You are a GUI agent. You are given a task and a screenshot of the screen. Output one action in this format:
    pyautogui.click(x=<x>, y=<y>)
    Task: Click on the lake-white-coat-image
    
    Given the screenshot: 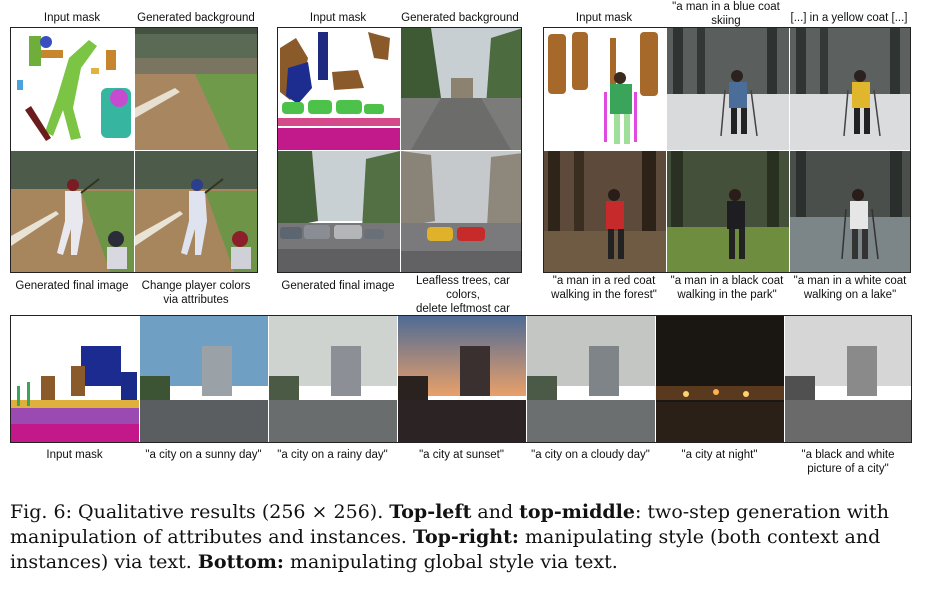 What is the action you would take?
    pyautogui.click(x=850, y=211)
    